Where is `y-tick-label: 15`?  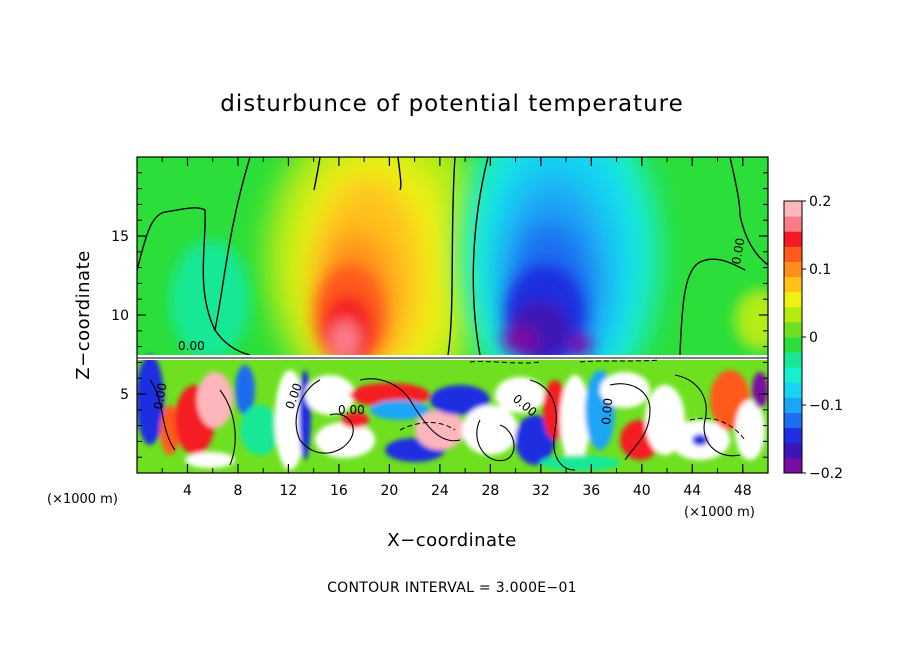 y-tick-label: 15 is located at coordinates (120, 237).